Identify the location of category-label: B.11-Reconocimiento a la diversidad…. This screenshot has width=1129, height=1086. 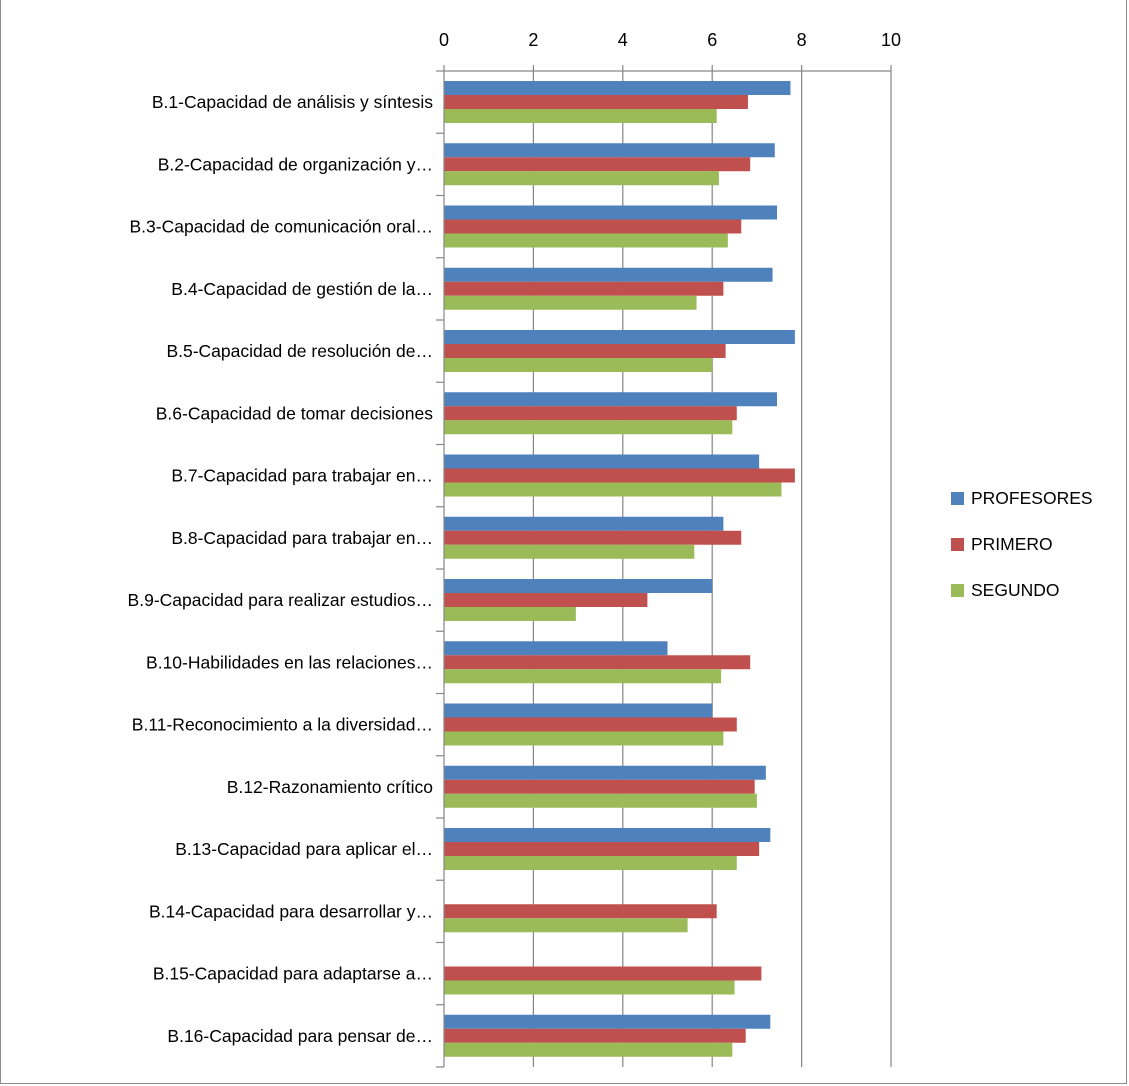
(282, 725).